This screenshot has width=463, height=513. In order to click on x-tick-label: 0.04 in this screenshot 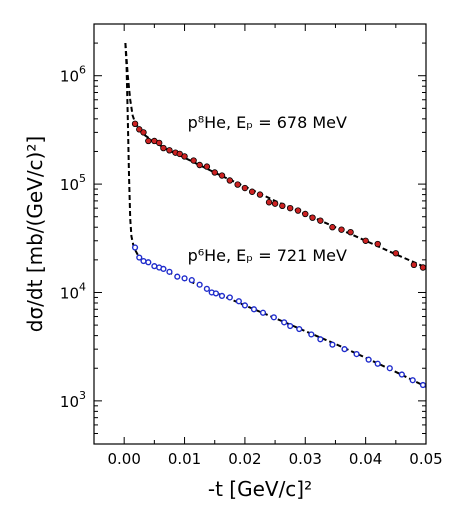, I will do `click(365, 459)`.